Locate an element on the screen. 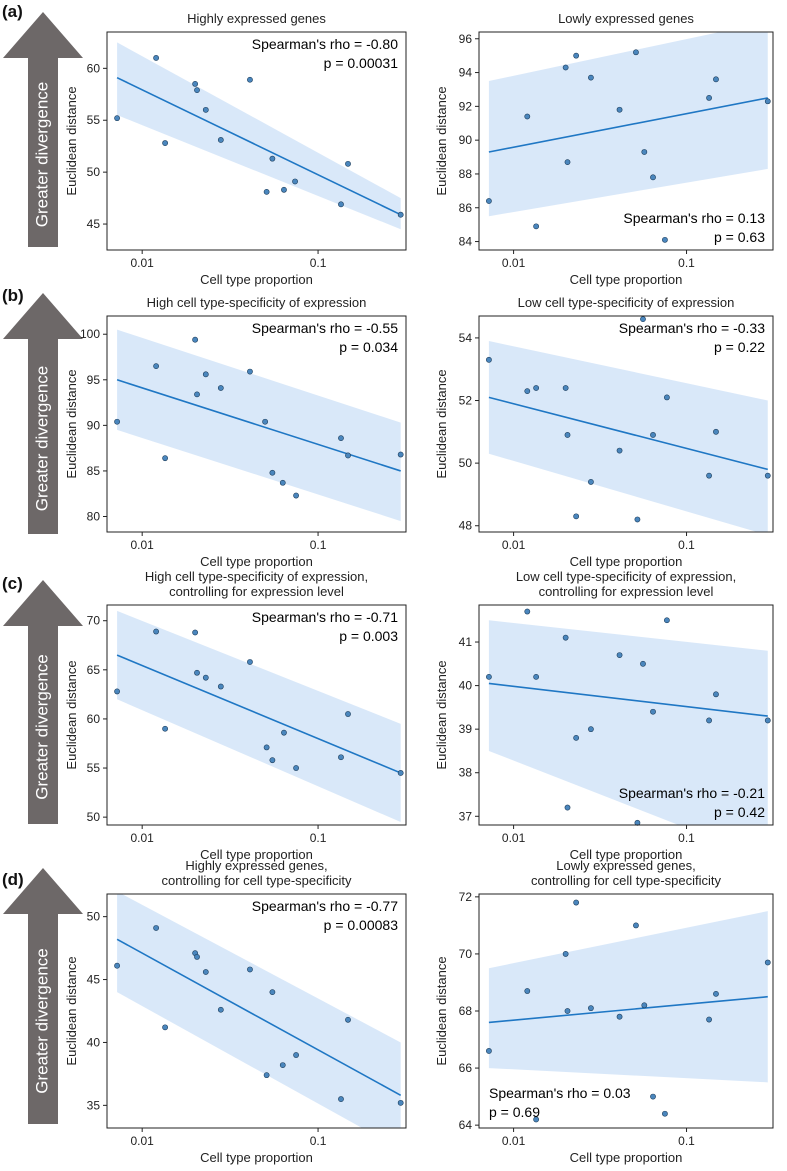 Image resolution: width=787 pixels, height=1171 pixels. y-tick-label: 41 is located at coordinates (466, 642).